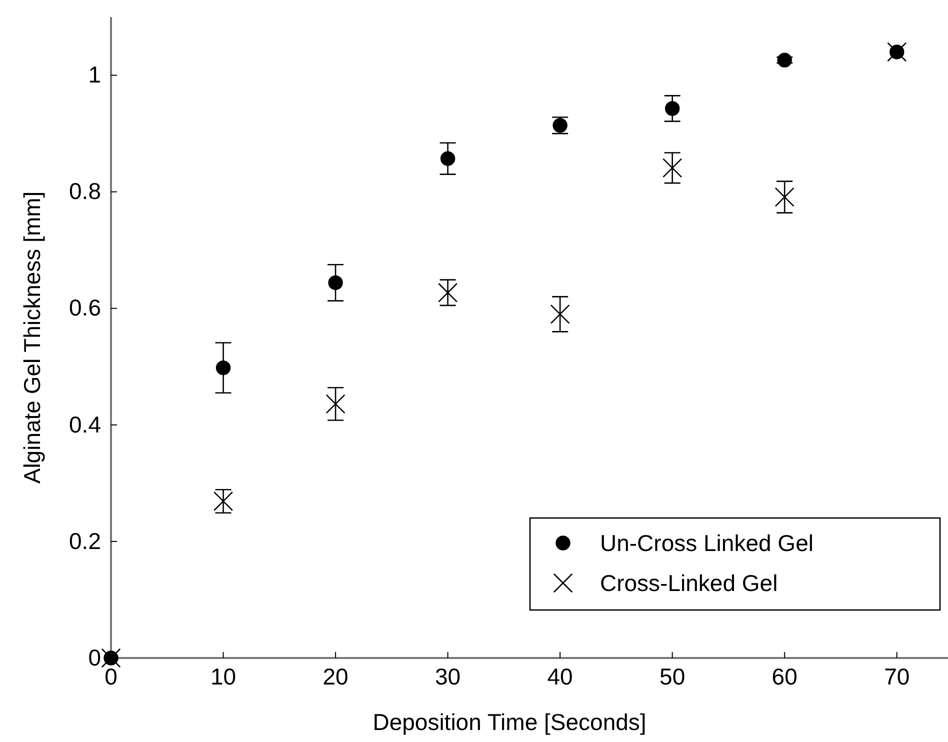 This screenshot has height=742, width=948. What do you see at coordinates (111, 676) in the screenshot?
I see `x-tick-label: 0` at bounding box center [111, 676].